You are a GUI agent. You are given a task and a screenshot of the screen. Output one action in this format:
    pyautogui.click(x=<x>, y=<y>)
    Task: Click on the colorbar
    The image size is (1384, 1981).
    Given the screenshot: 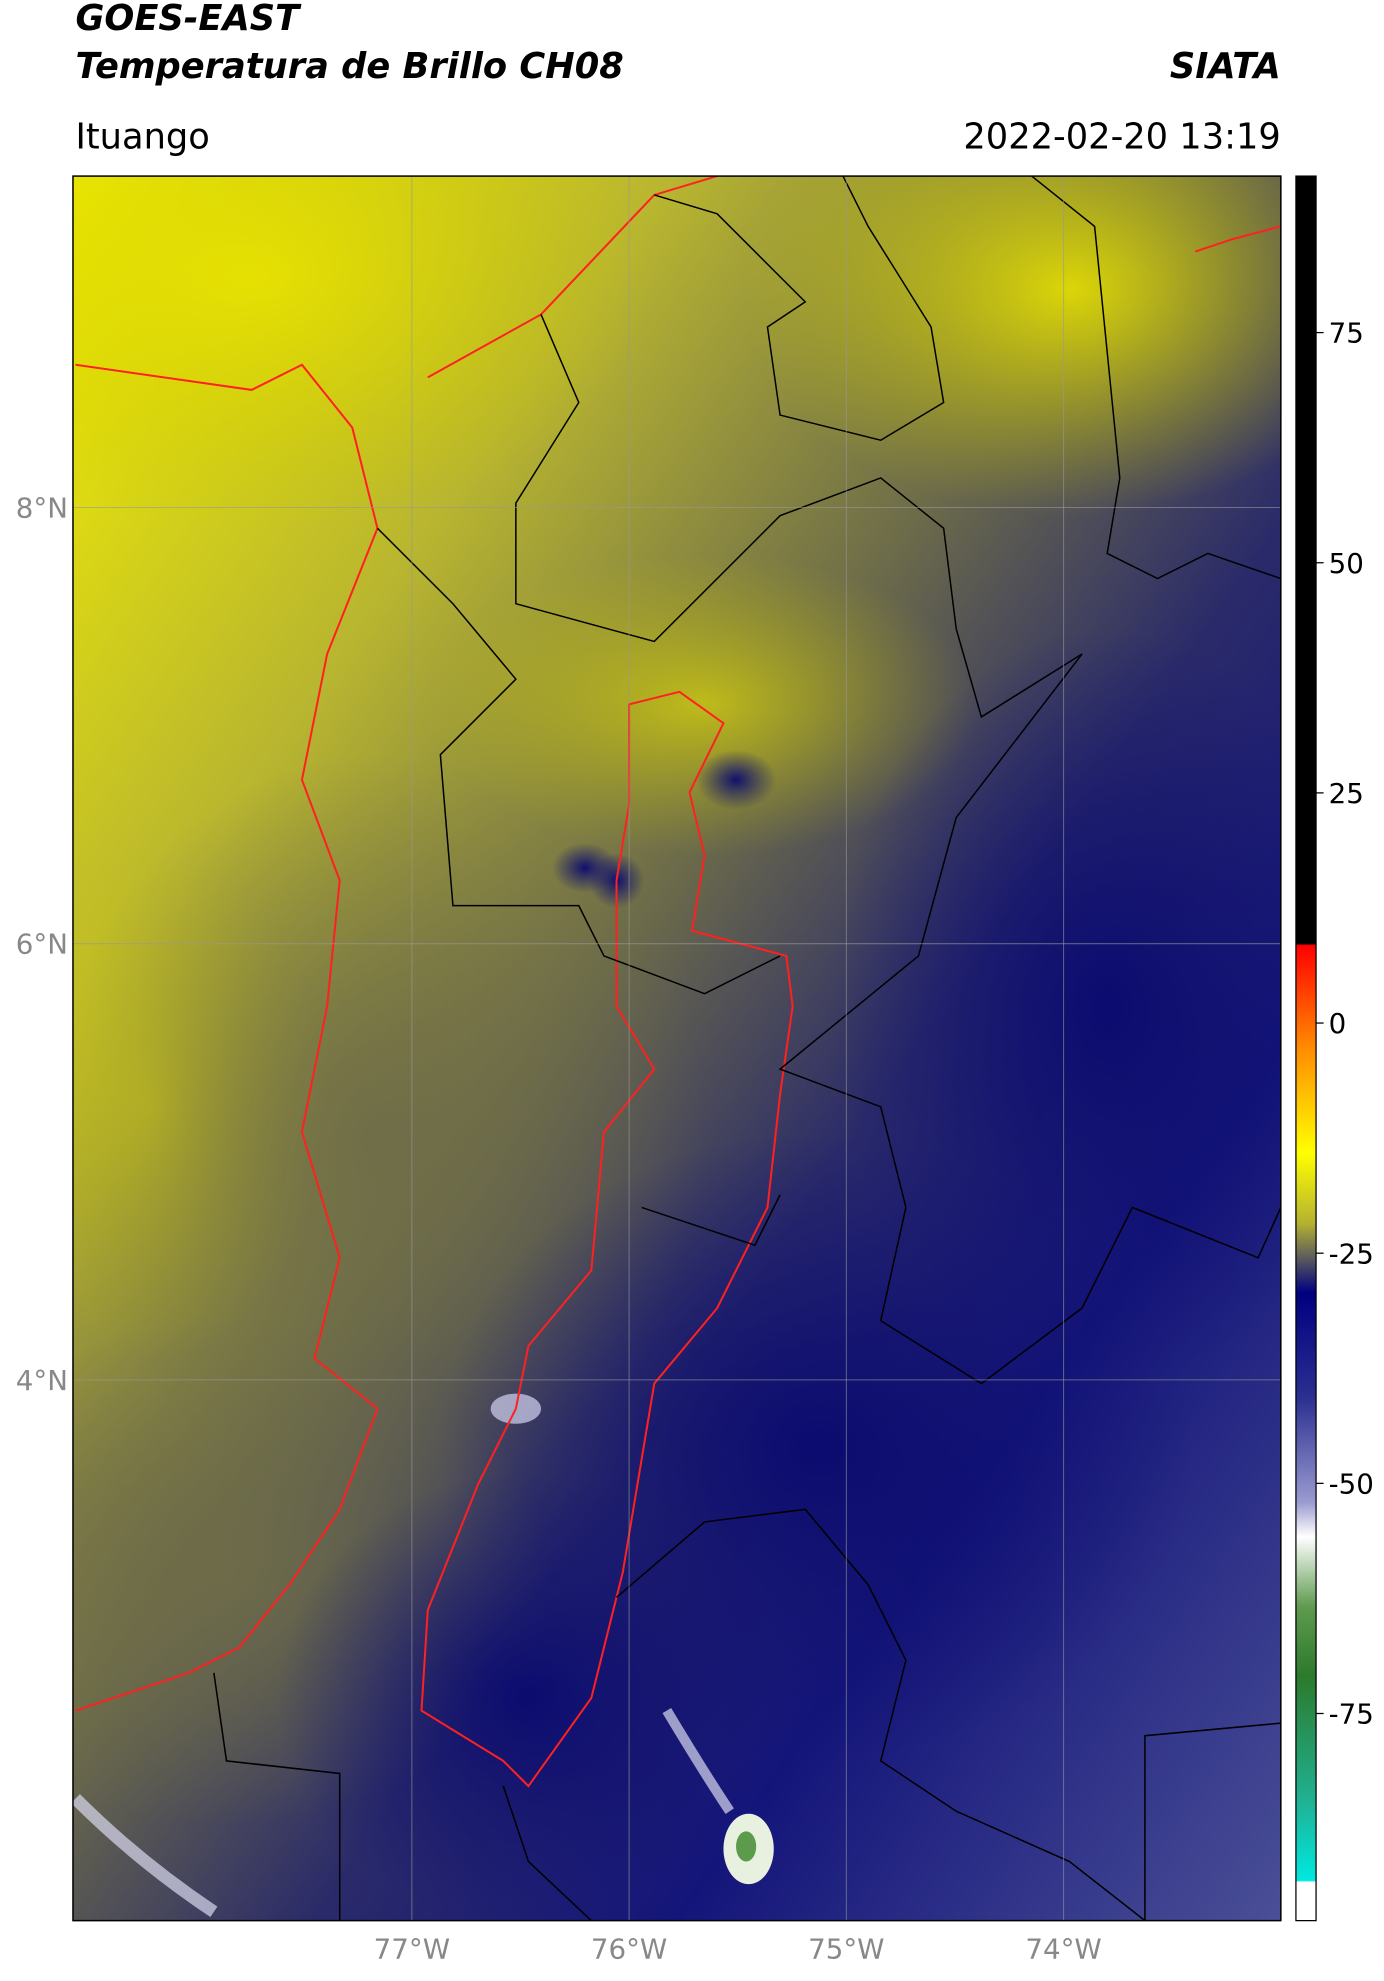 What is the action you would take?
    pyautogui.click(x=1306, y=1048)
    